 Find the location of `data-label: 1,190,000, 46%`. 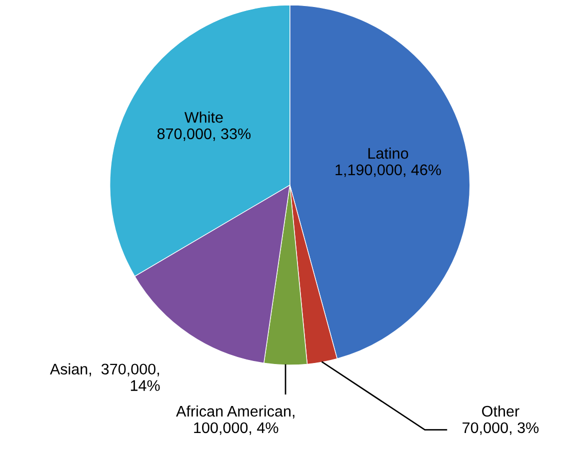

data-label: 1,190,000, 46% is located at coordinates (388, 171).